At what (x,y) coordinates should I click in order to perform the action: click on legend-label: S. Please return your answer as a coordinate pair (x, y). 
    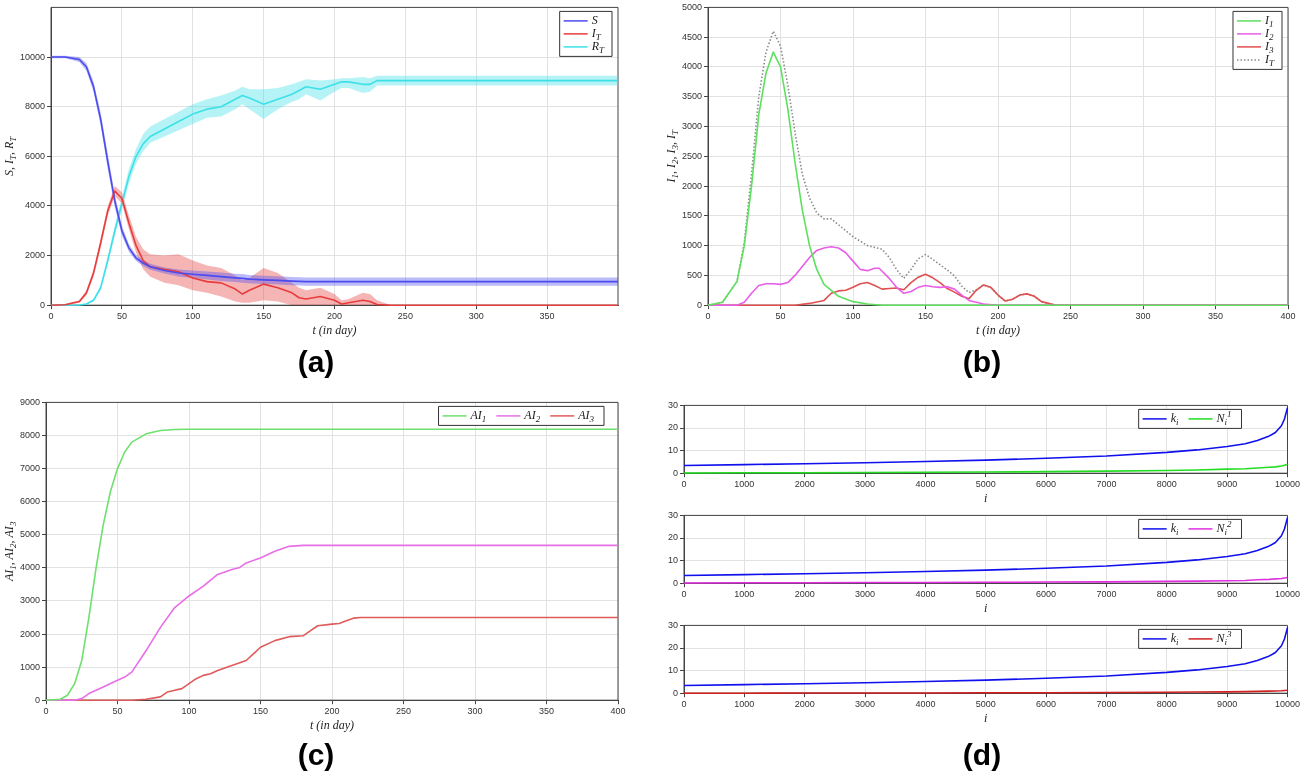
    Looking at the image, I should click on (594, 20).